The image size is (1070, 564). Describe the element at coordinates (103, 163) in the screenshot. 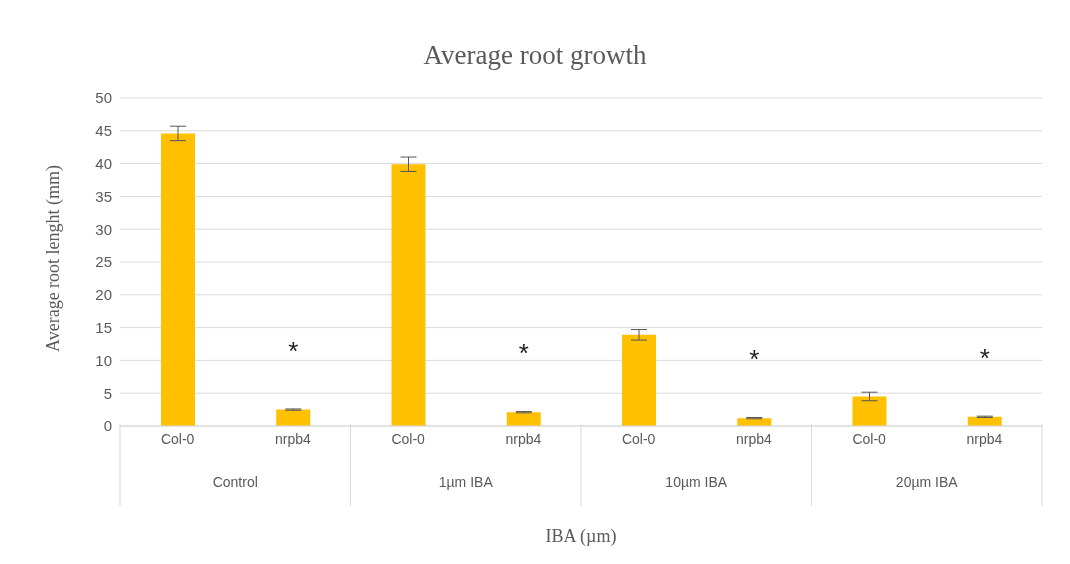

I see `y-tick-label: 40` at that location.